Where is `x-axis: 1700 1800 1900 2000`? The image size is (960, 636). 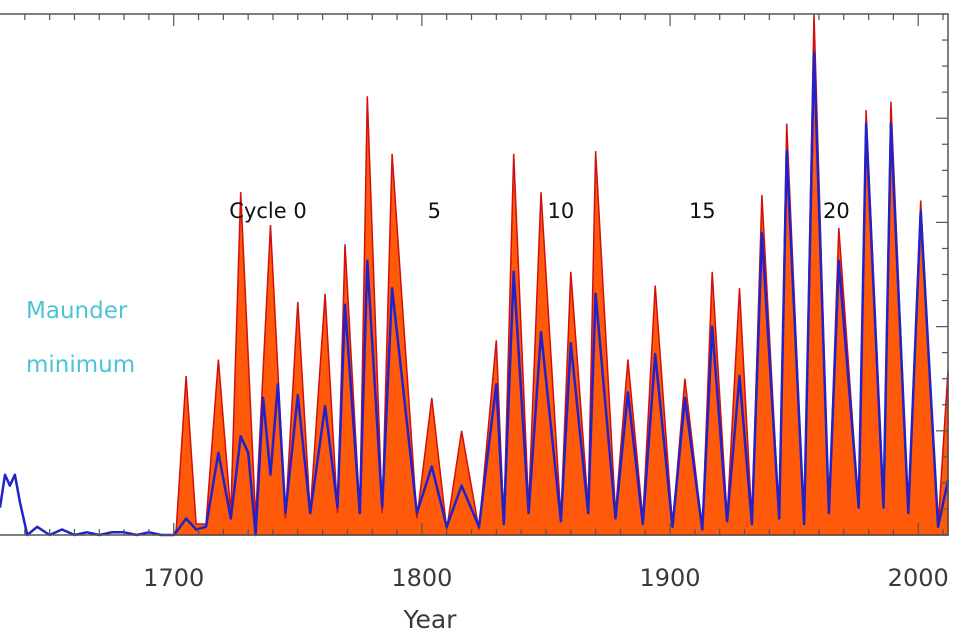 x-axis: 1700 1800 1900 2000 is located at coordinates (546, 578).